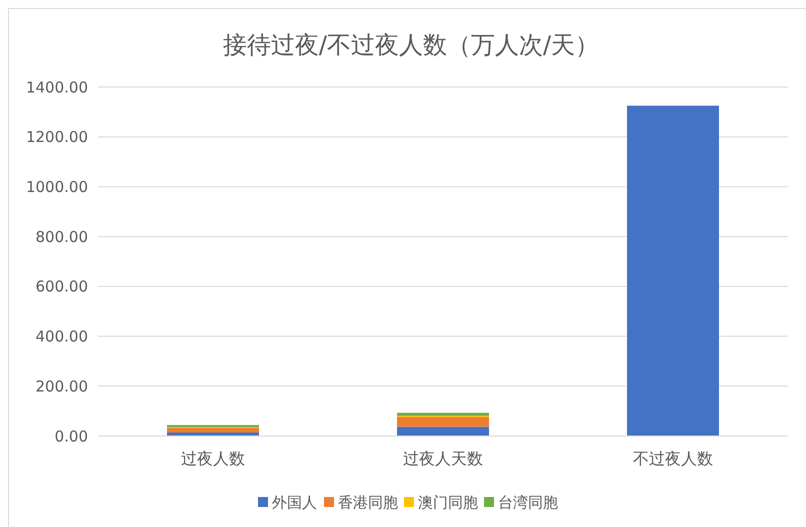 This screenshot has height=527, width=806. I want to click on x-tick-label: 过夜人天数, so click(443, 458).